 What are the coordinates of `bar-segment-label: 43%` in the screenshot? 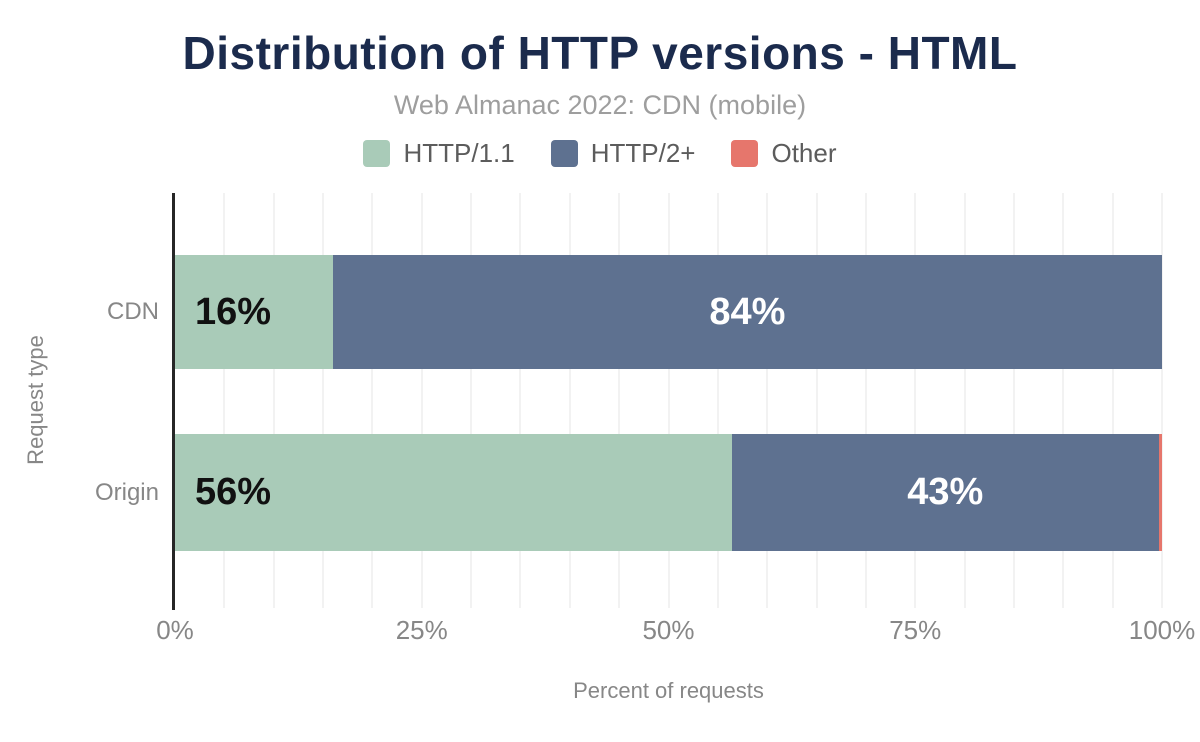 It's located at (945, 492).